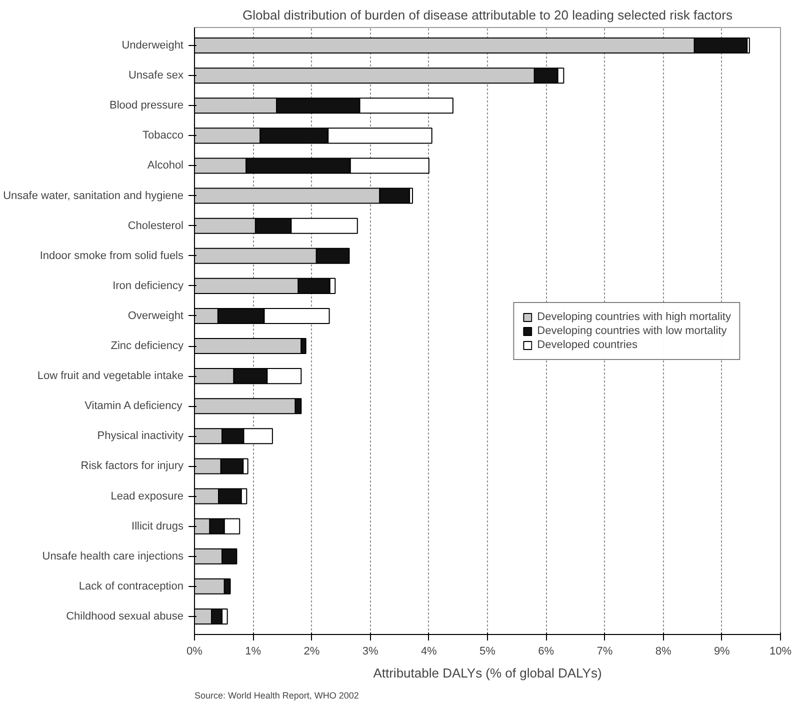 This screenshot has width=802, height=711. I want to click on y-tick-label: Unsafe health care injections, so click(113, 556).